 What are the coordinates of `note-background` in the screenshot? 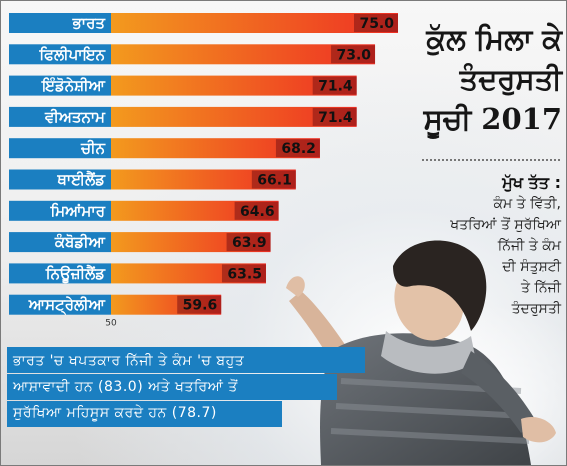 It's located at (186, 387).